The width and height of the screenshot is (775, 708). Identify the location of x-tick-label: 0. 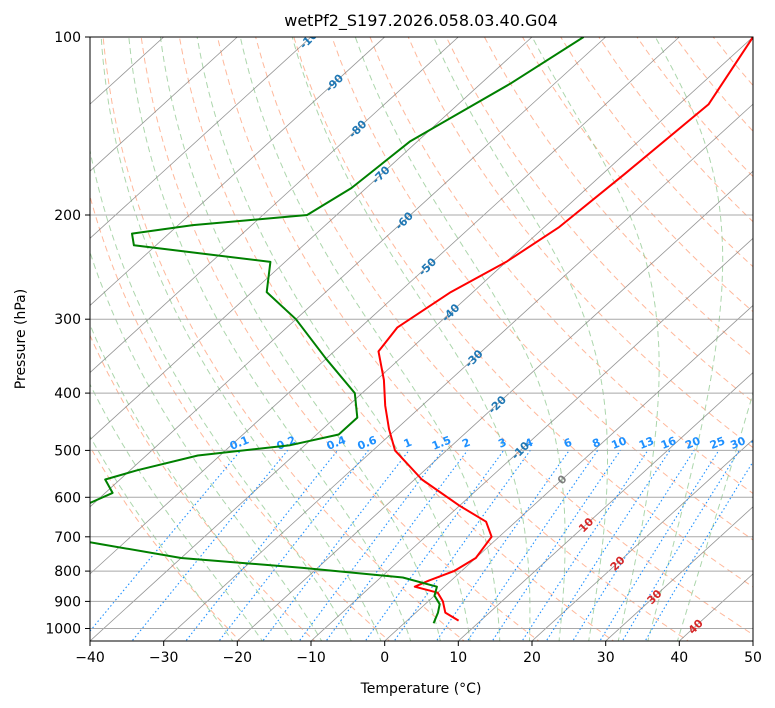
(384, 658).